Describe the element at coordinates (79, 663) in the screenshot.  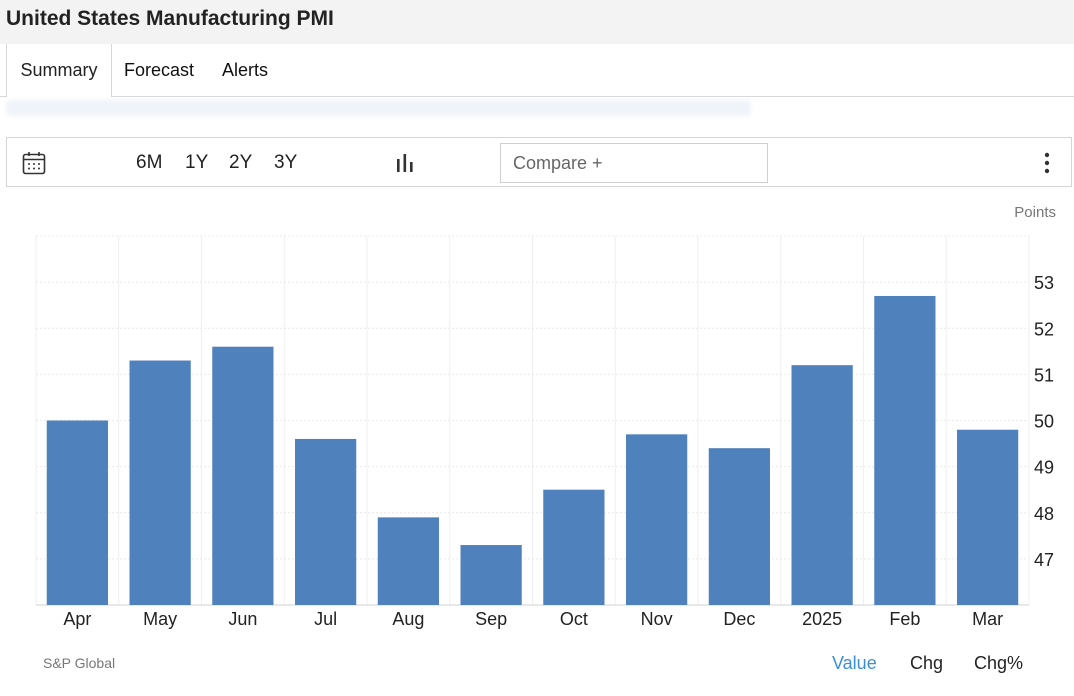
I see `source-label: S&P Global` at that location.